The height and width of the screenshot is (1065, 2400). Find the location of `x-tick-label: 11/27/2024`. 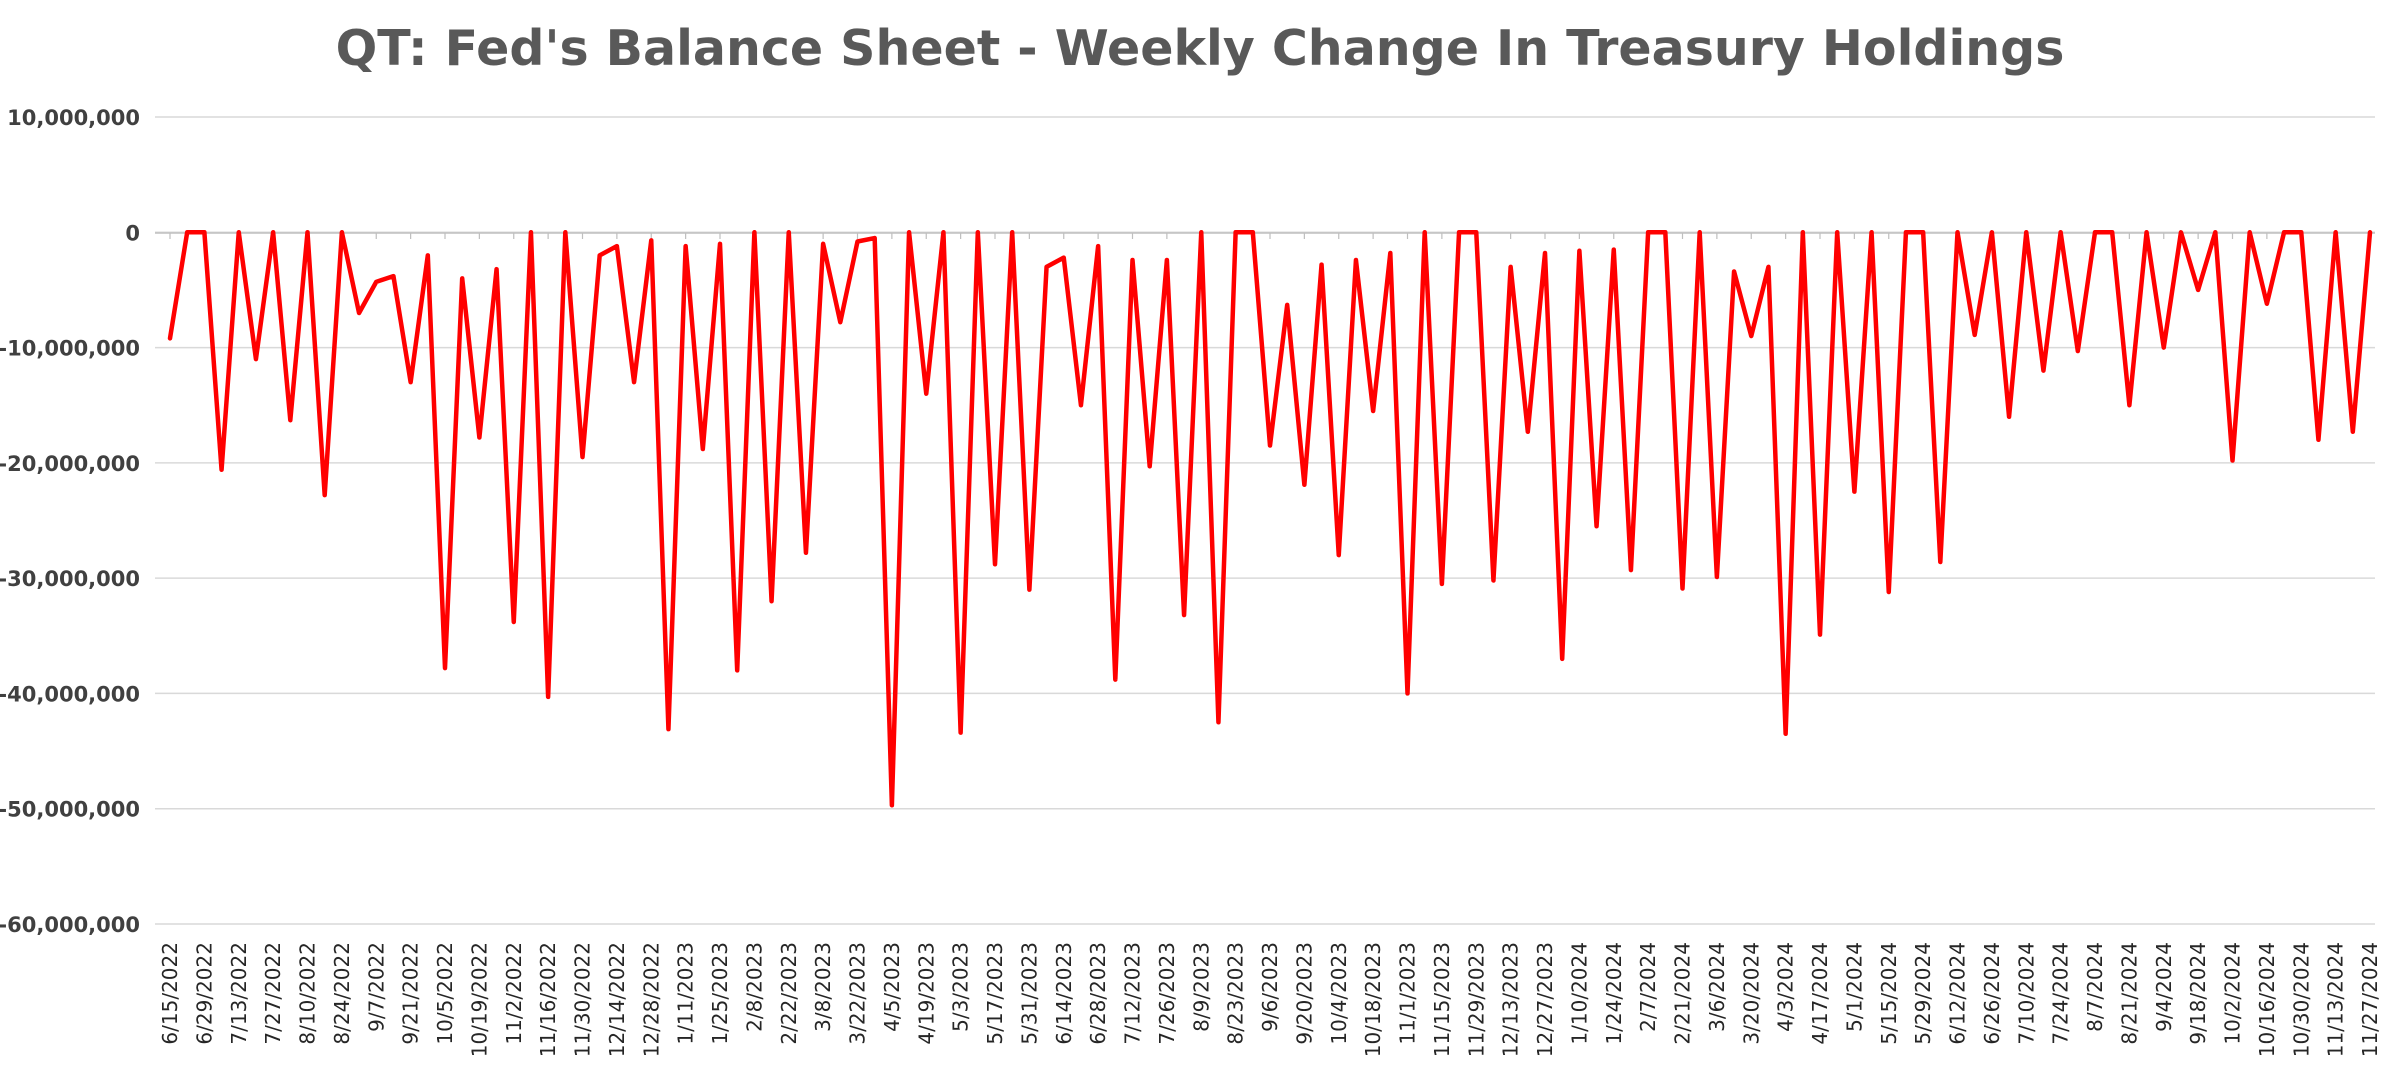

x-tick-label: 11/27/2024 is located at coordinates (2370, 999).